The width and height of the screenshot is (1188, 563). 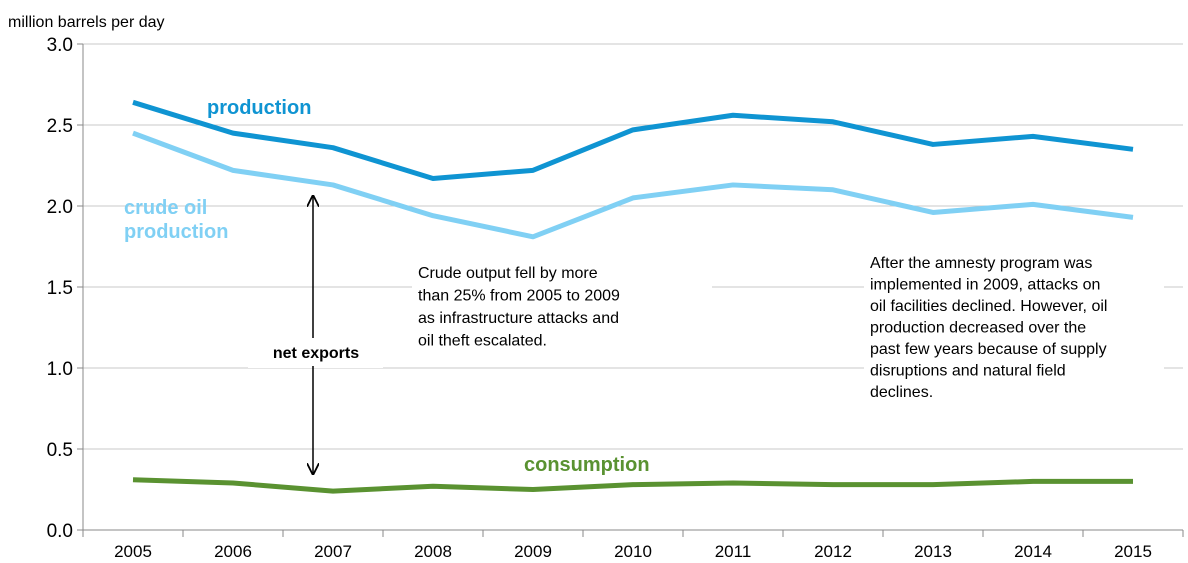 What do you see at coordinates (981, 263) in the screenshot?
I see `annotation: After the amnesty program was` at bounding box center [981, 263].